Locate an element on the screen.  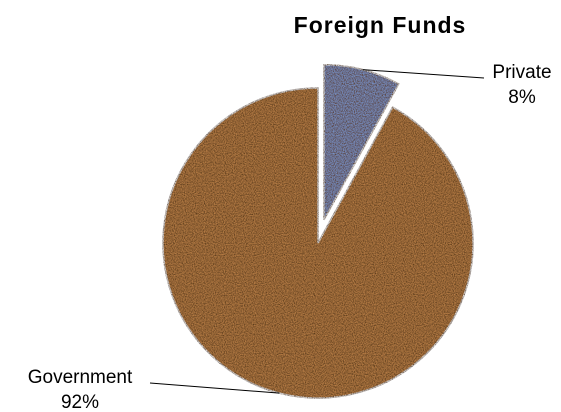
slice-label: Government is located at coordinates (80, 377).